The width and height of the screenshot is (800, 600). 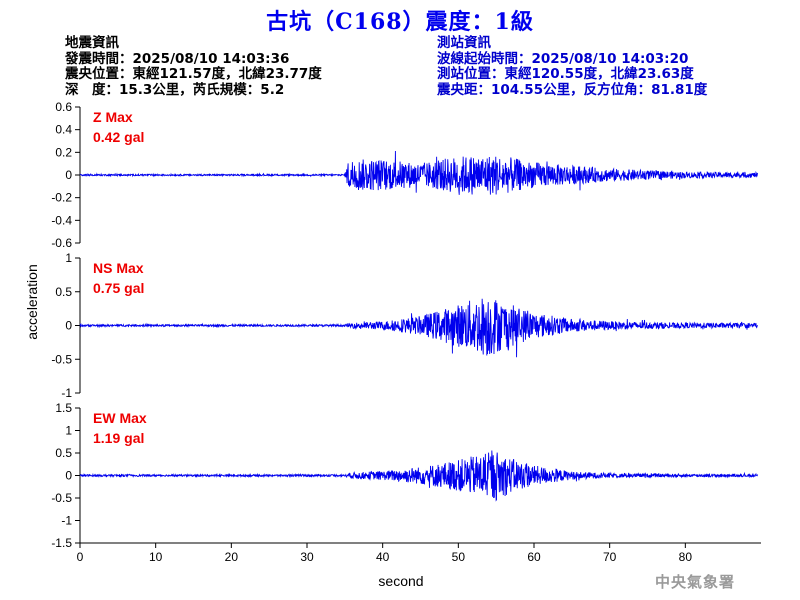 What do you see at coordinates (419, 173) in the screenshot?
I see `trace-z` at bounding box center [419, 173].